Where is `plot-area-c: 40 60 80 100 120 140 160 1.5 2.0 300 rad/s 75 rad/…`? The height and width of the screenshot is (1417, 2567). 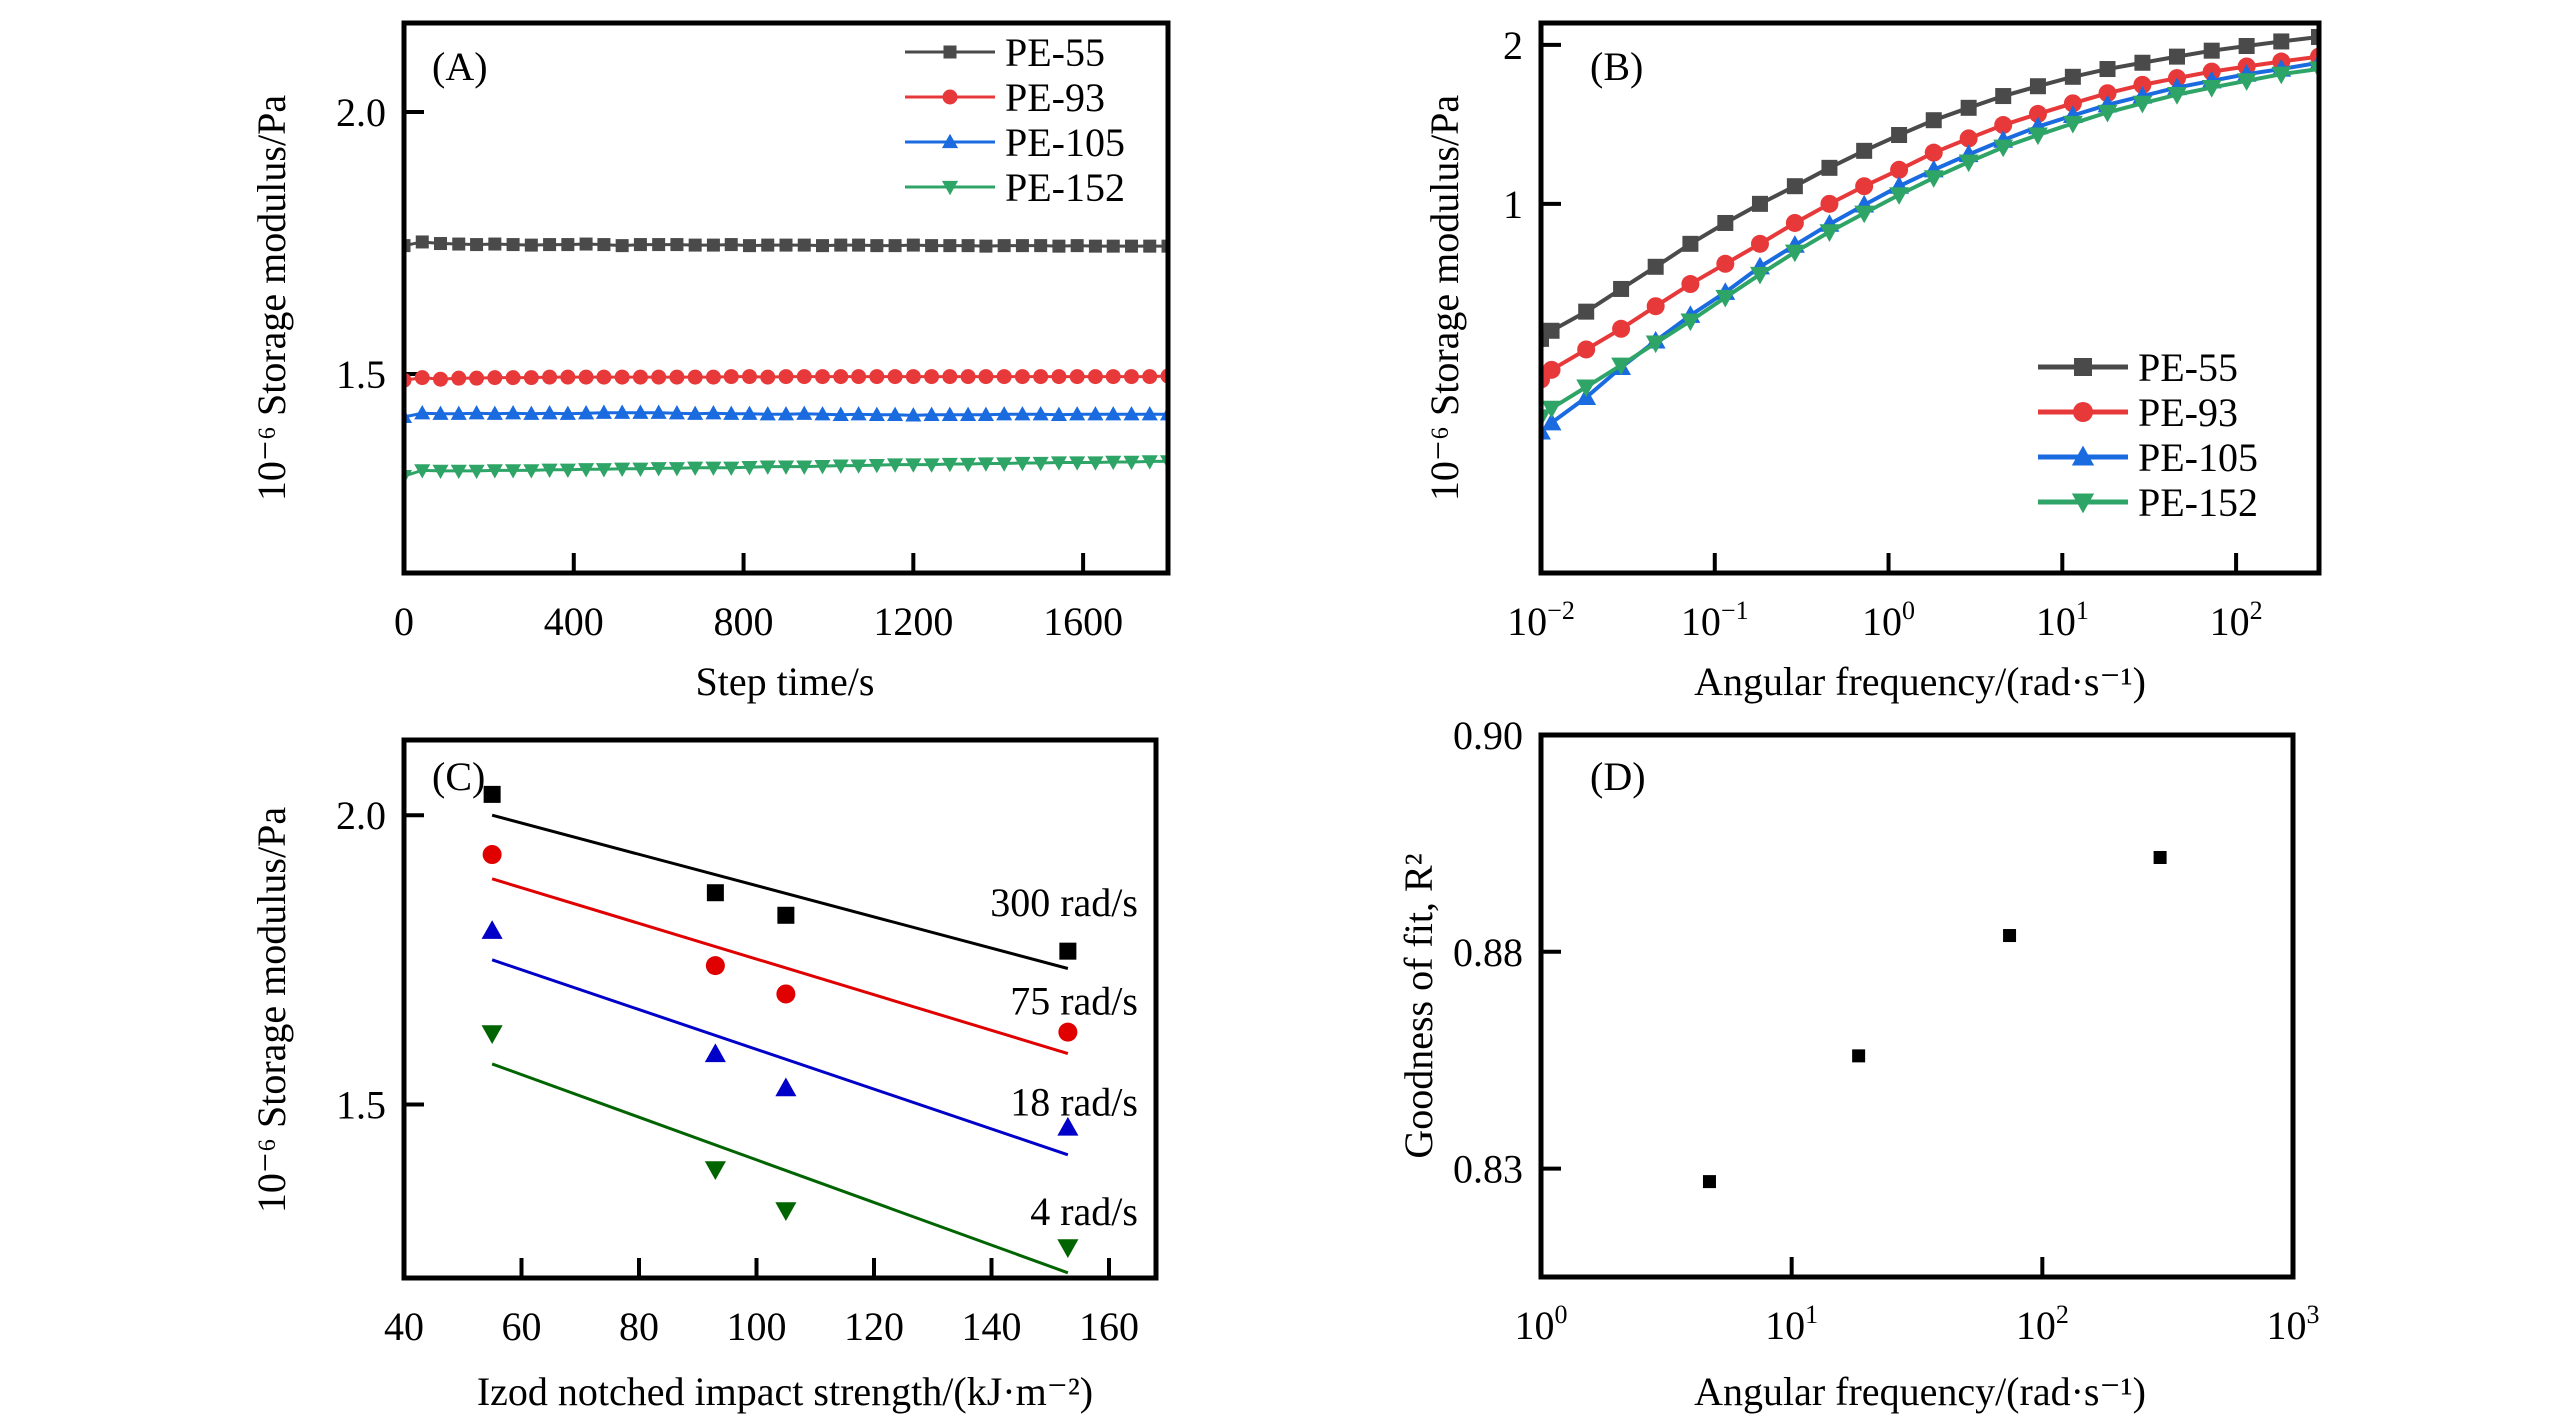
plot-area-c: 40 60 80 100 120 140 160 1.5 2.0 300 rad/s 75 rad/… is located at coordinates (737, 1067).